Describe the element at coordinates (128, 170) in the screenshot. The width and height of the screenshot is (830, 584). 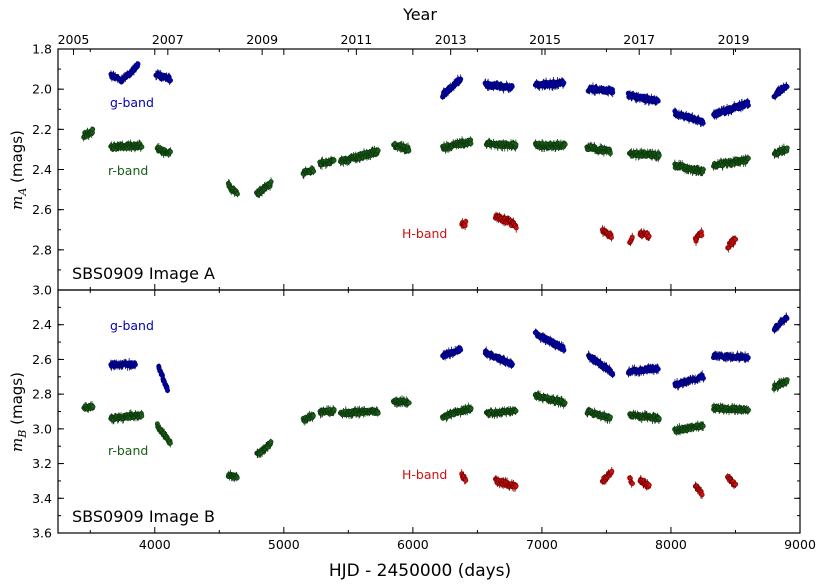
I see `panel-a-r-band-label: r-band` at that location.